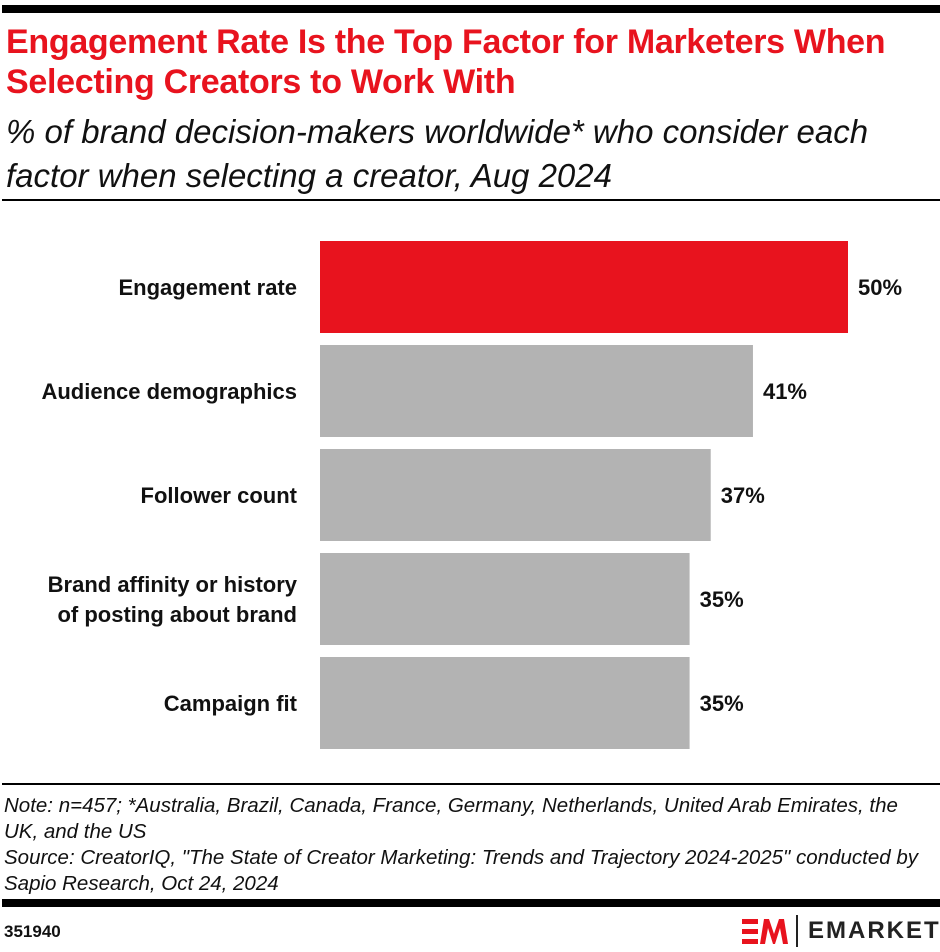  Describe the element at coordinates (219, 495) in the screenshot. I see `category-label: Follower count` at that location.